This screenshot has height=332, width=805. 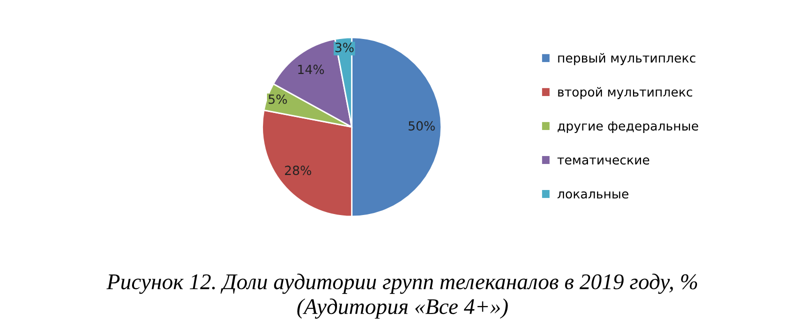 What do you see at coordinates (298, 171) in the screenshot?
I see `data-label: 28%` at bounding box center [298, 171].